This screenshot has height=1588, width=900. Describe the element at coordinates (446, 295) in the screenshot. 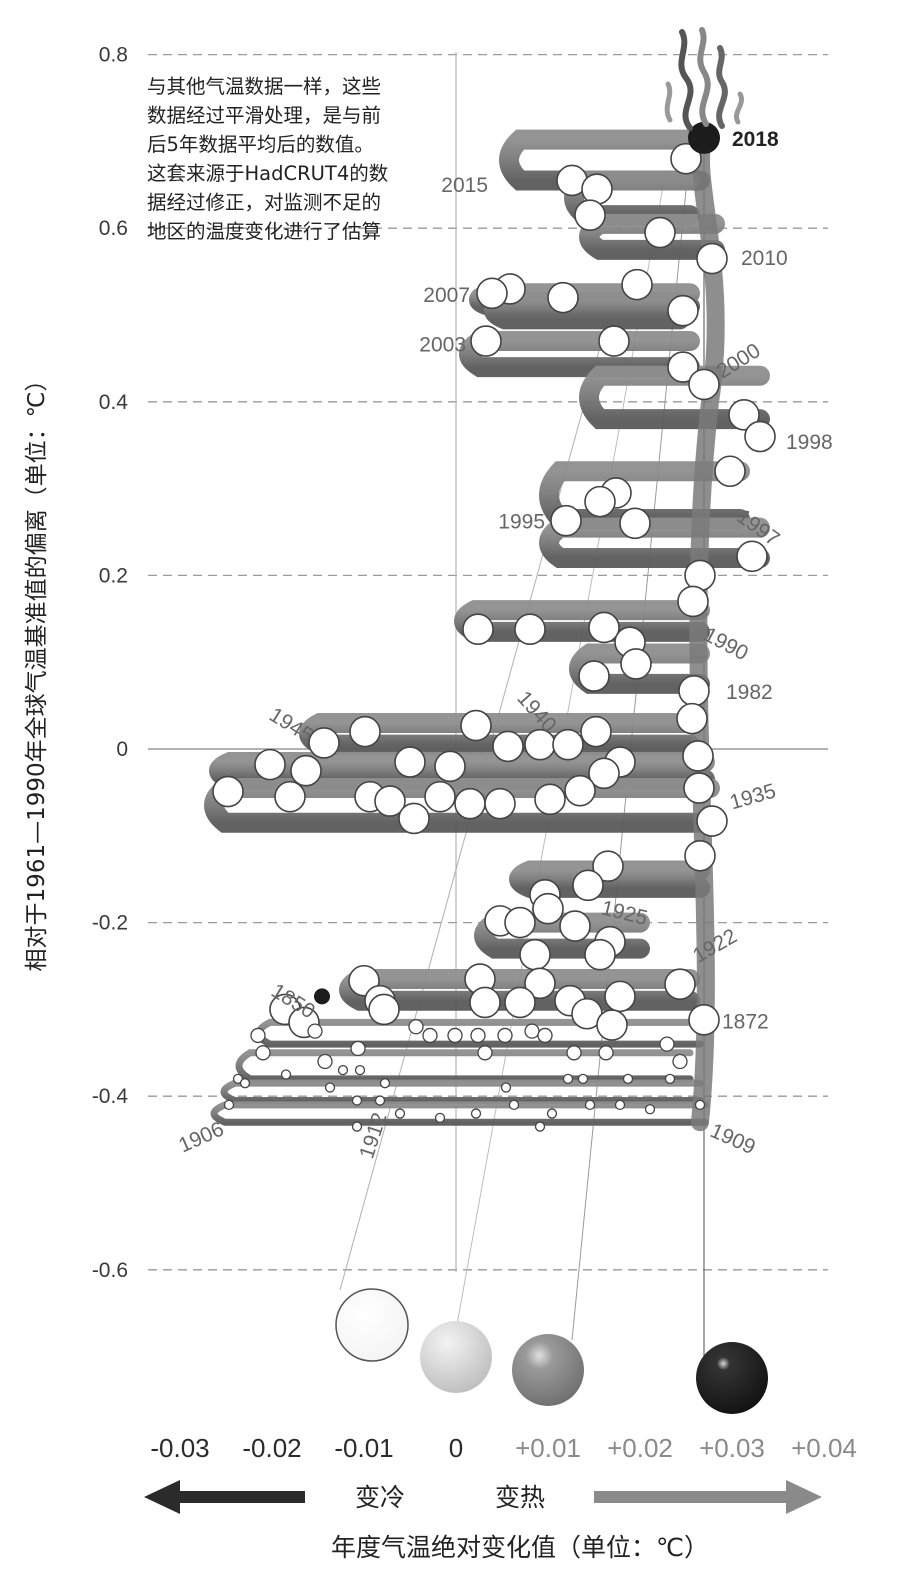

I see `year-label-2007: 2007` at that location.